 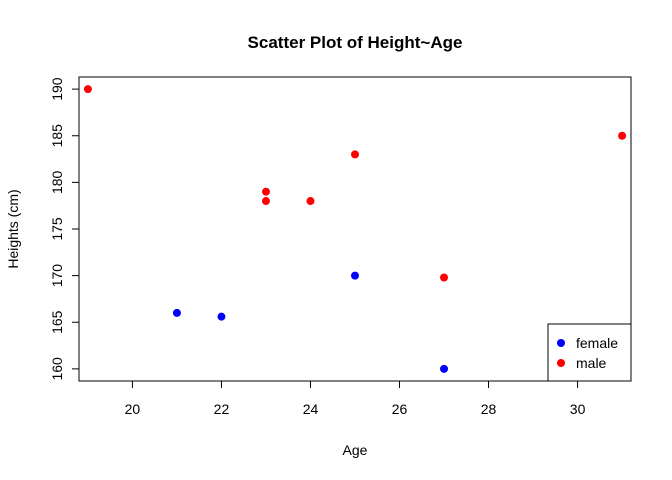 I want to click on x-tick-label: 30, so click(x=578, y=409).